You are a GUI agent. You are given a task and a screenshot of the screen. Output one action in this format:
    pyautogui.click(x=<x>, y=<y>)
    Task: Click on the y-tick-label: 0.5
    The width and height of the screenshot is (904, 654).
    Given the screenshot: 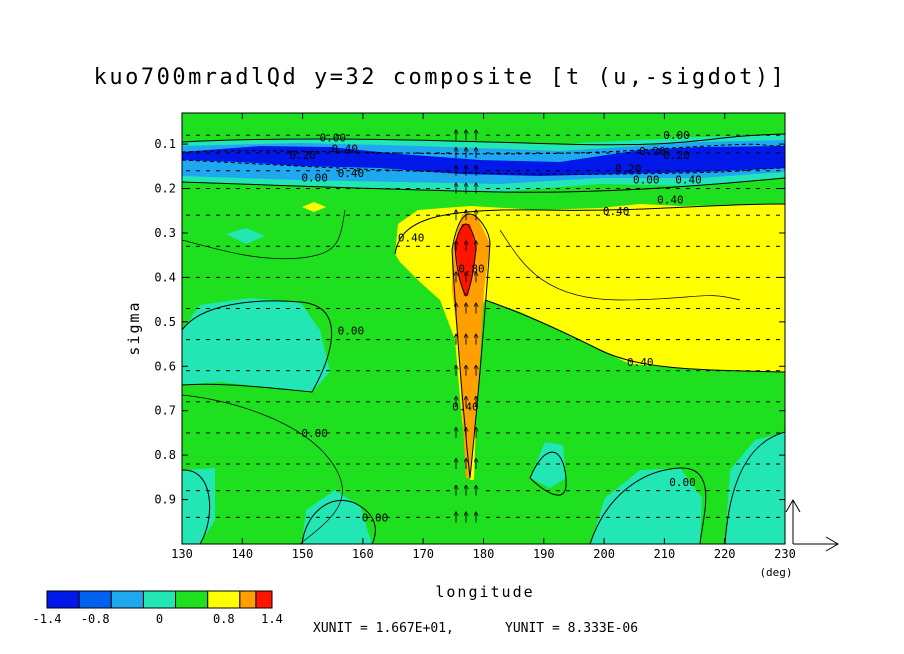 What is the action you would take?
    pyautogui.click(x=165, y=322)
    